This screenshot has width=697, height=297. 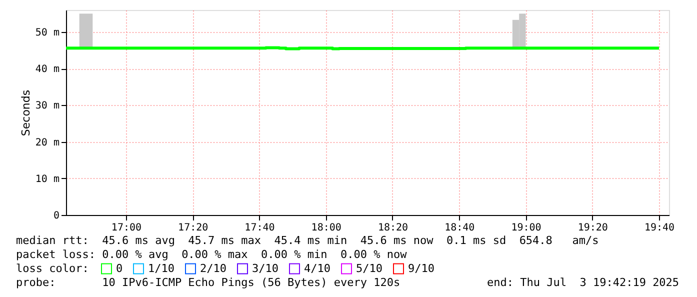 I want to click on x-tick-label: 17:00, so click(x=126, y=228).